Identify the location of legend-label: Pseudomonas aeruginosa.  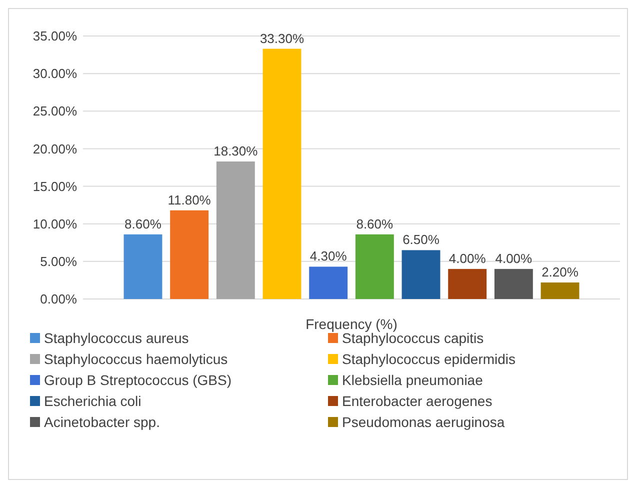
(423, 422).